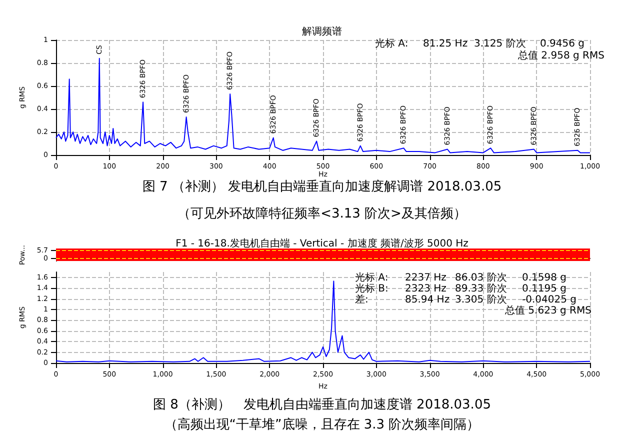 The height and width of the screenshot is (438, 644). Describe the element at coordinates (562, 44) in the screenshot. I see `annotation: 0.9456 g` at that location.